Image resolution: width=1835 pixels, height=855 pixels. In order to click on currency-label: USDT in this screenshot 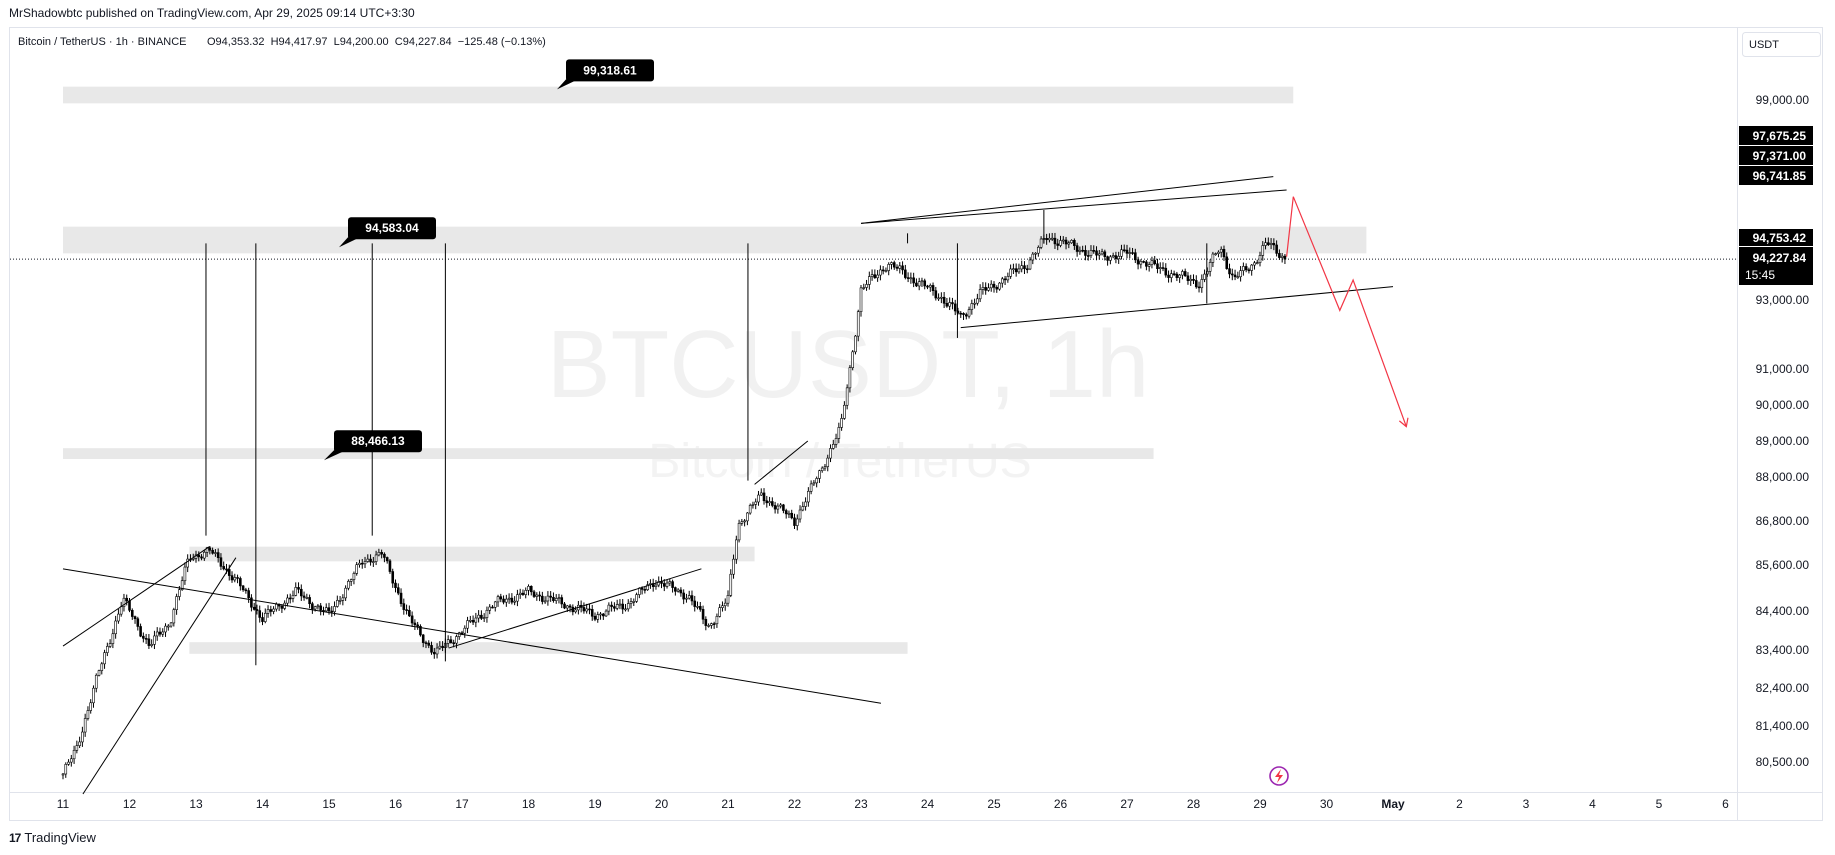, I will do `click(1764, 45)`.